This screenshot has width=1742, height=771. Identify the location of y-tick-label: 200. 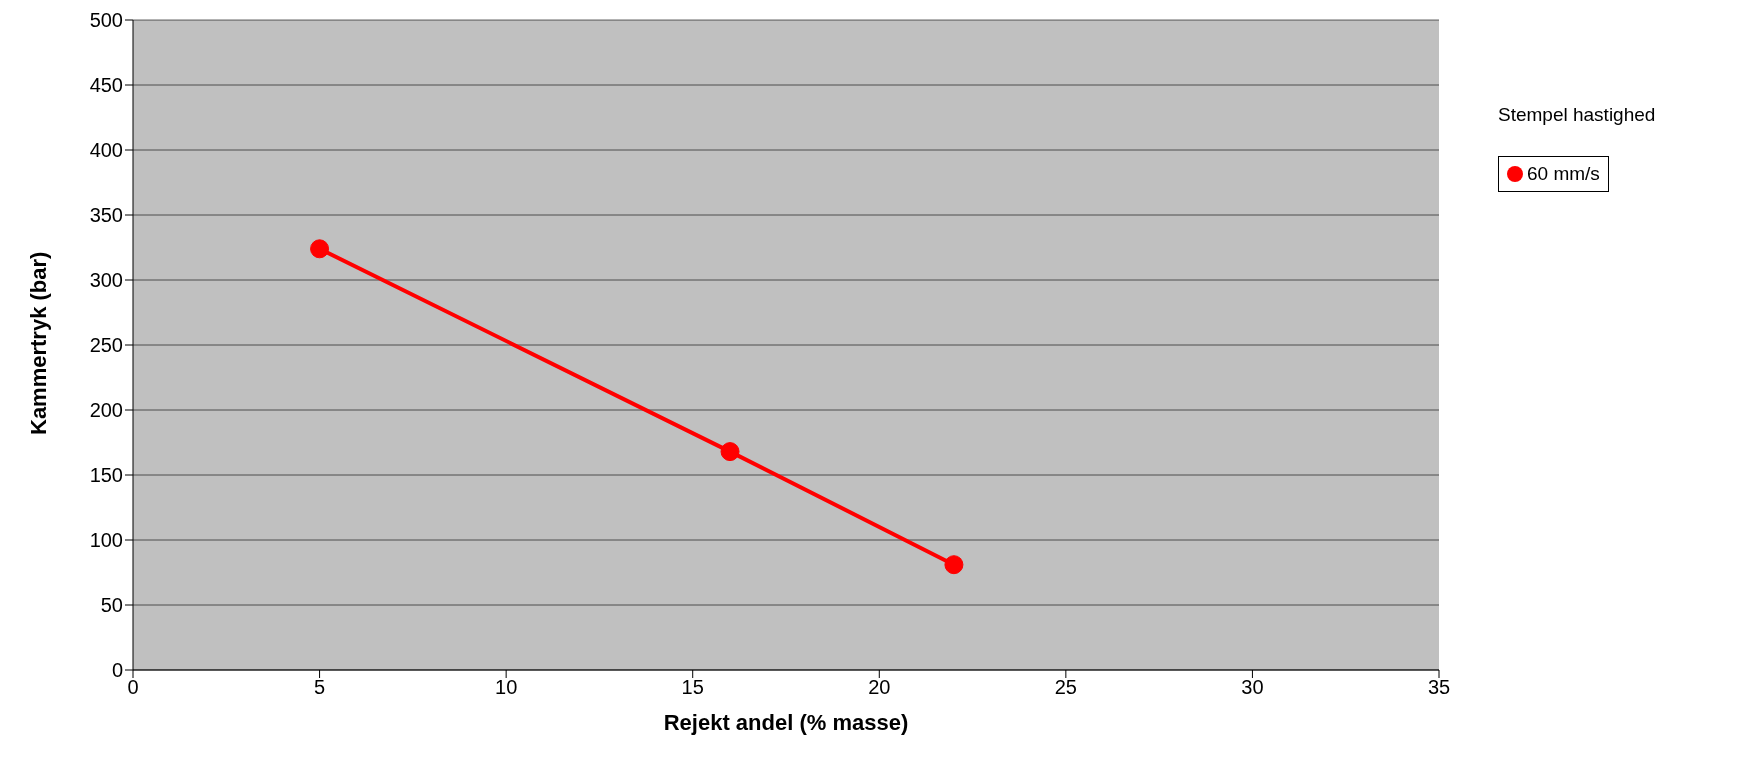
(106, 410).